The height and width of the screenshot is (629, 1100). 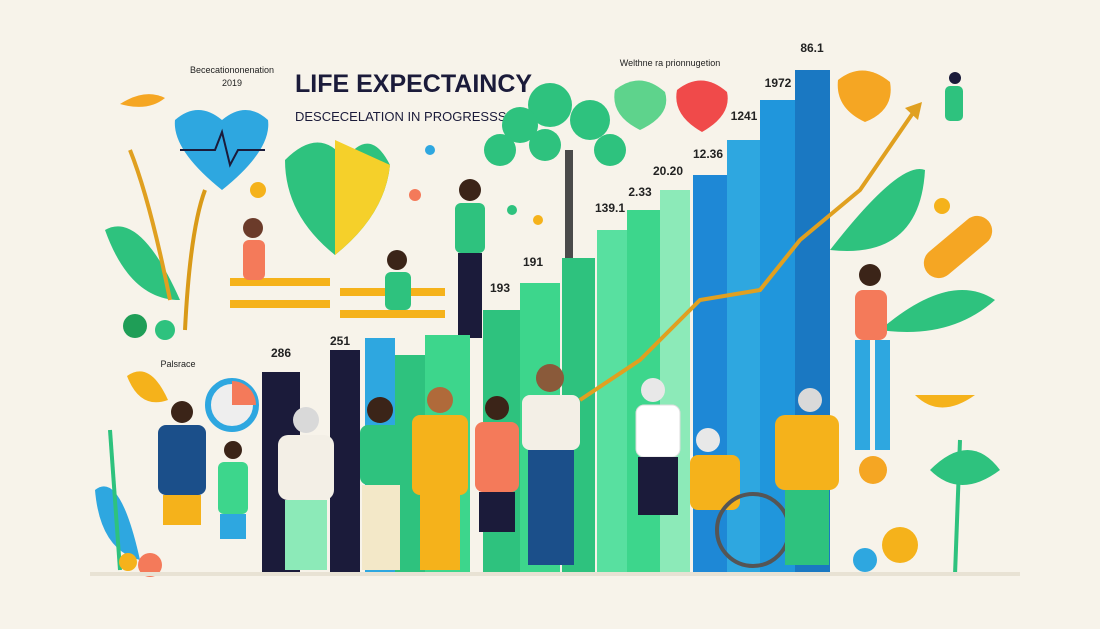 What do you see at coordinates (640, 192) in the screenshot?
I see `bar-label: 2.33` at bounding box center [640, 192].